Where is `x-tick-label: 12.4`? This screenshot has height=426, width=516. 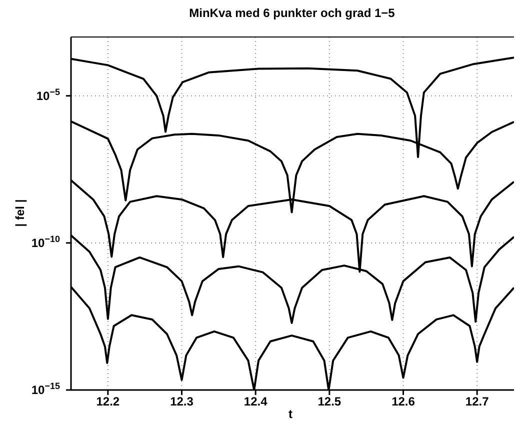 x-tick-label: 12.4 is located at coordinates (256, 401).